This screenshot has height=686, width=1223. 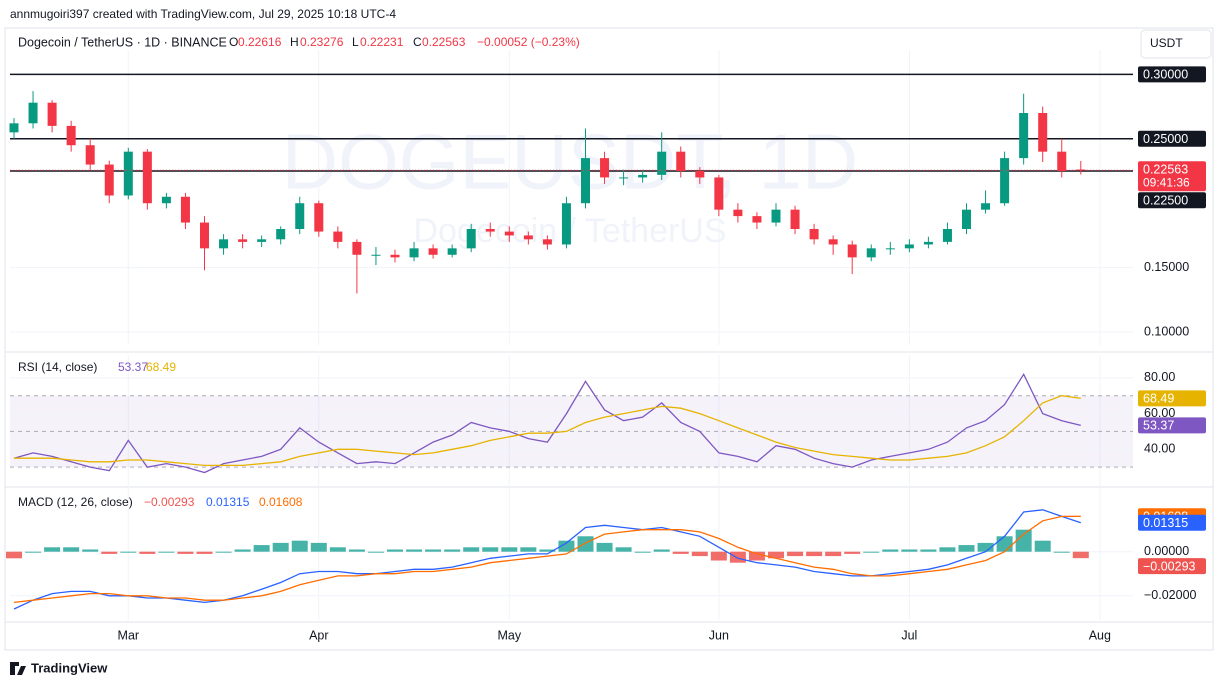 What do you see at coordinates (1159, 413) in the screenshot?
I see `y-tick-label: 60.00` at bounding box center [1159, 413].